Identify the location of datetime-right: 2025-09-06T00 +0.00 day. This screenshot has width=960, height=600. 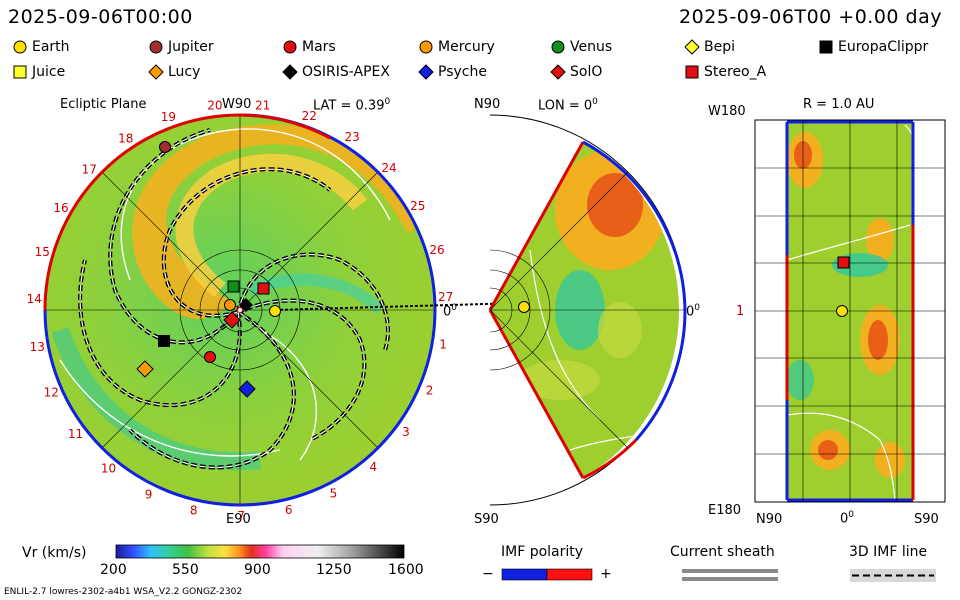
(810, 17).